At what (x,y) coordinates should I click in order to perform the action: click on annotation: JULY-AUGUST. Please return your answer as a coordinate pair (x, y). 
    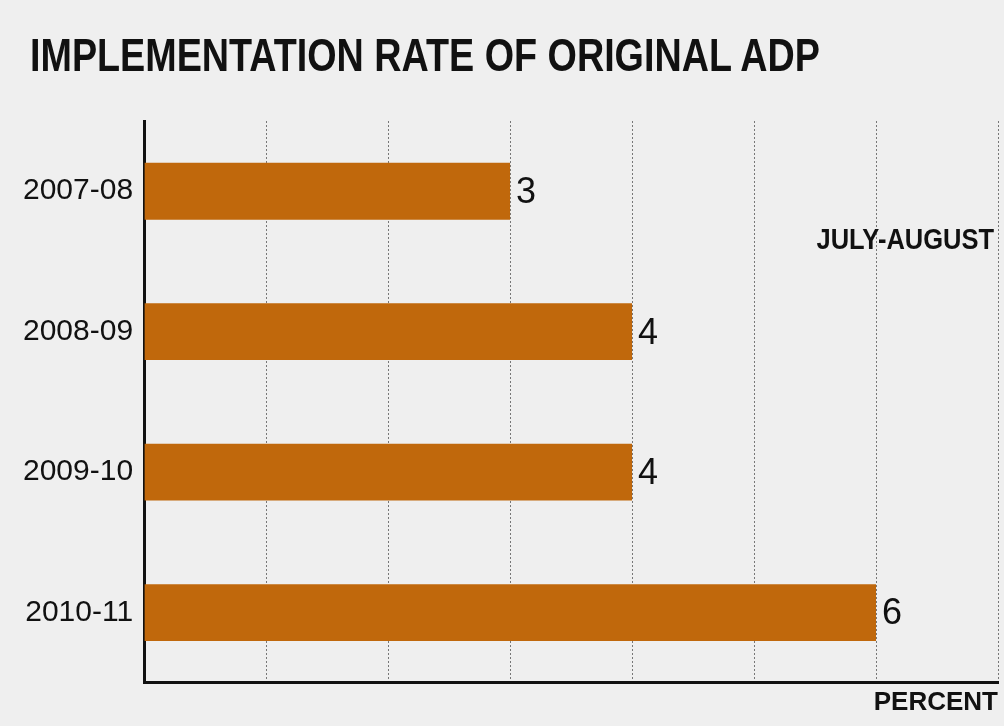
    Looking at the image, I should click on (905, 239).